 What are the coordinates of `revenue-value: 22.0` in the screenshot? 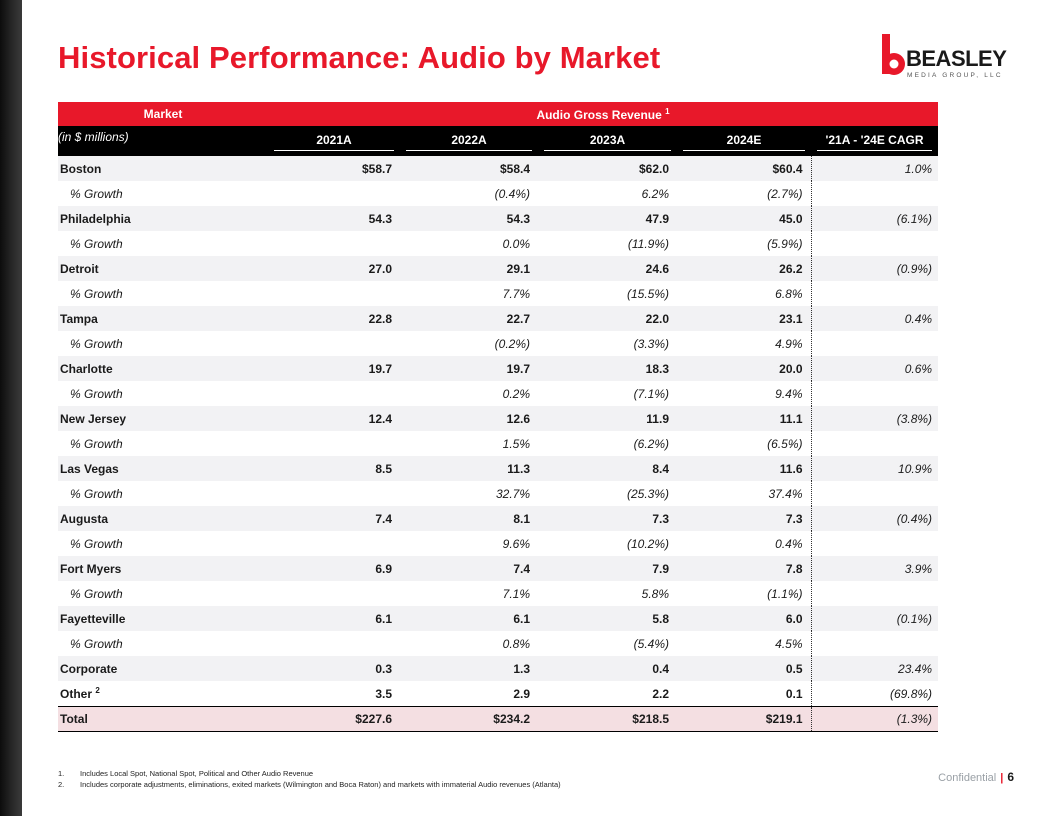 It's located at (607, 318).